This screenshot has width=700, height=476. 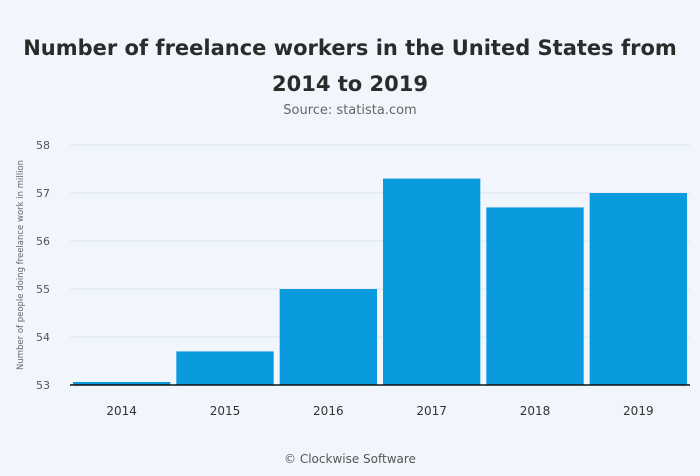 What do you see at coordinates (121, 411) in the screenshot?
I see `x-tick-label: 2014` at bounding box center [121, 411].